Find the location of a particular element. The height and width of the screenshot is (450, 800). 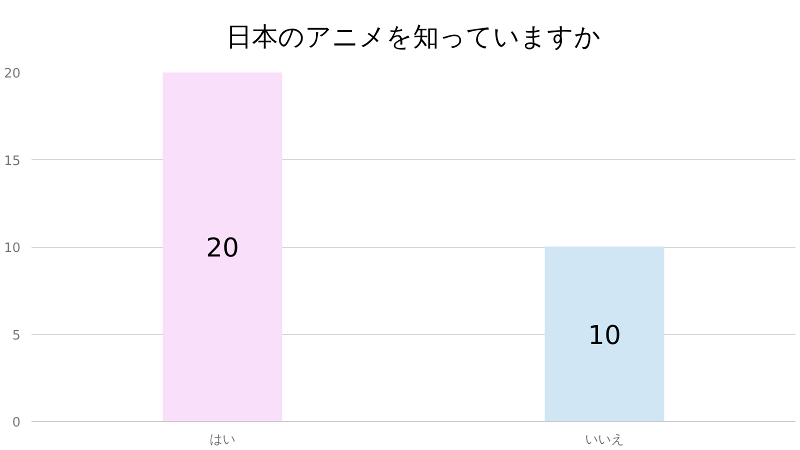

y-tick-label: 10 is located at coordinates (12, 248).